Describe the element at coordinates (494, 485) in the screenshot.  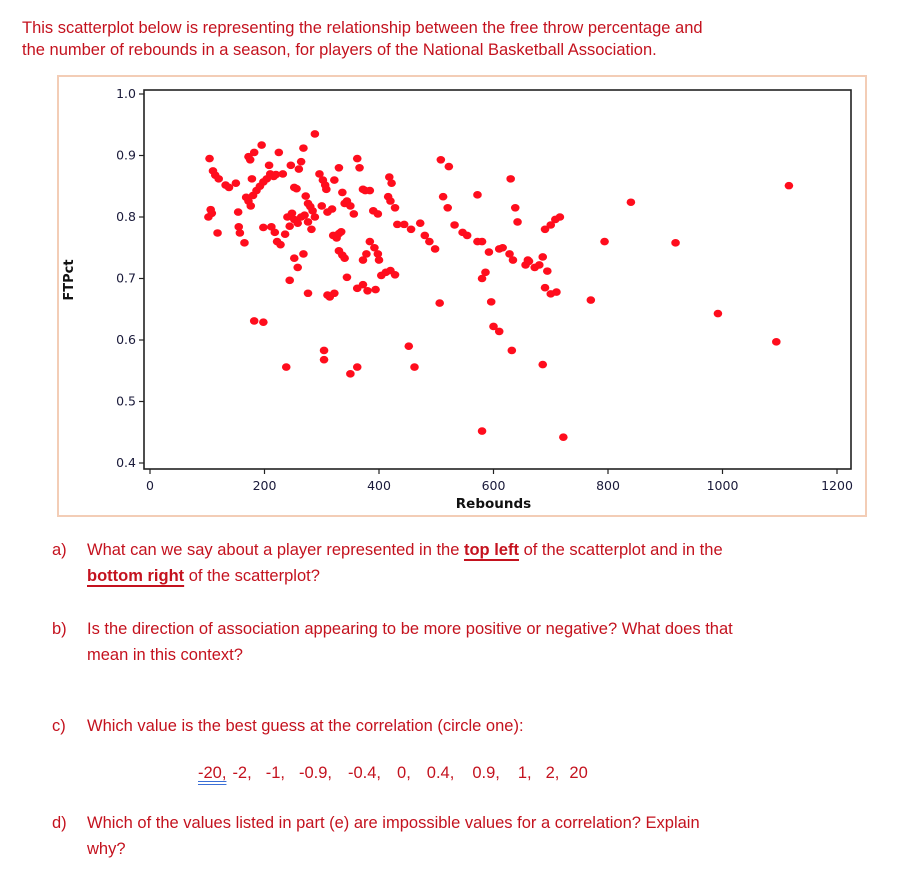
I see `x-tick-label: 600` at that location.